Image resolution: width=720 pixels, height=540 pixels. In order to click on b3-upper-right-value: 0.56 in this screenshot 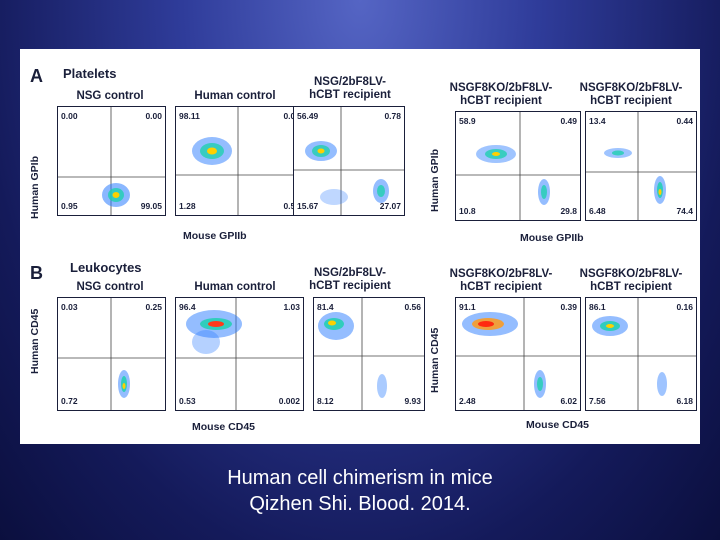, I will do `click(412, 307)`.